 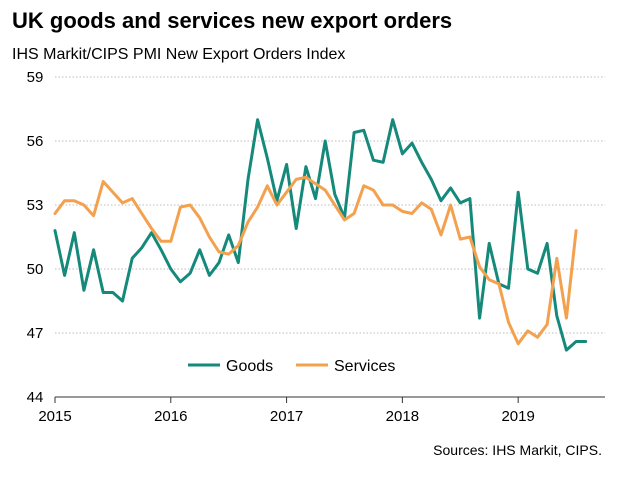 What do you see at coordinates (364, 366) in the screenshot?
I see `legend-label-services: Services` at bounding box center [364, 366].